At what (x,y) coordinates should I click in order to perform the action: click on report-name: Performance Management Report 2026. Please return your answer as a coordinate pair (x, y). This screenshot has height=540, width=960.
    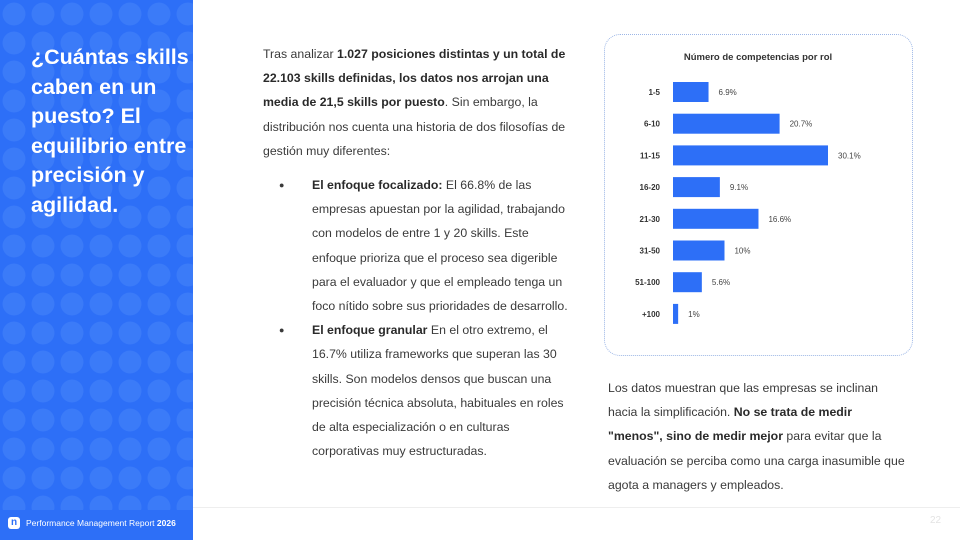
    Looking at the image, I should click on (101, 523).